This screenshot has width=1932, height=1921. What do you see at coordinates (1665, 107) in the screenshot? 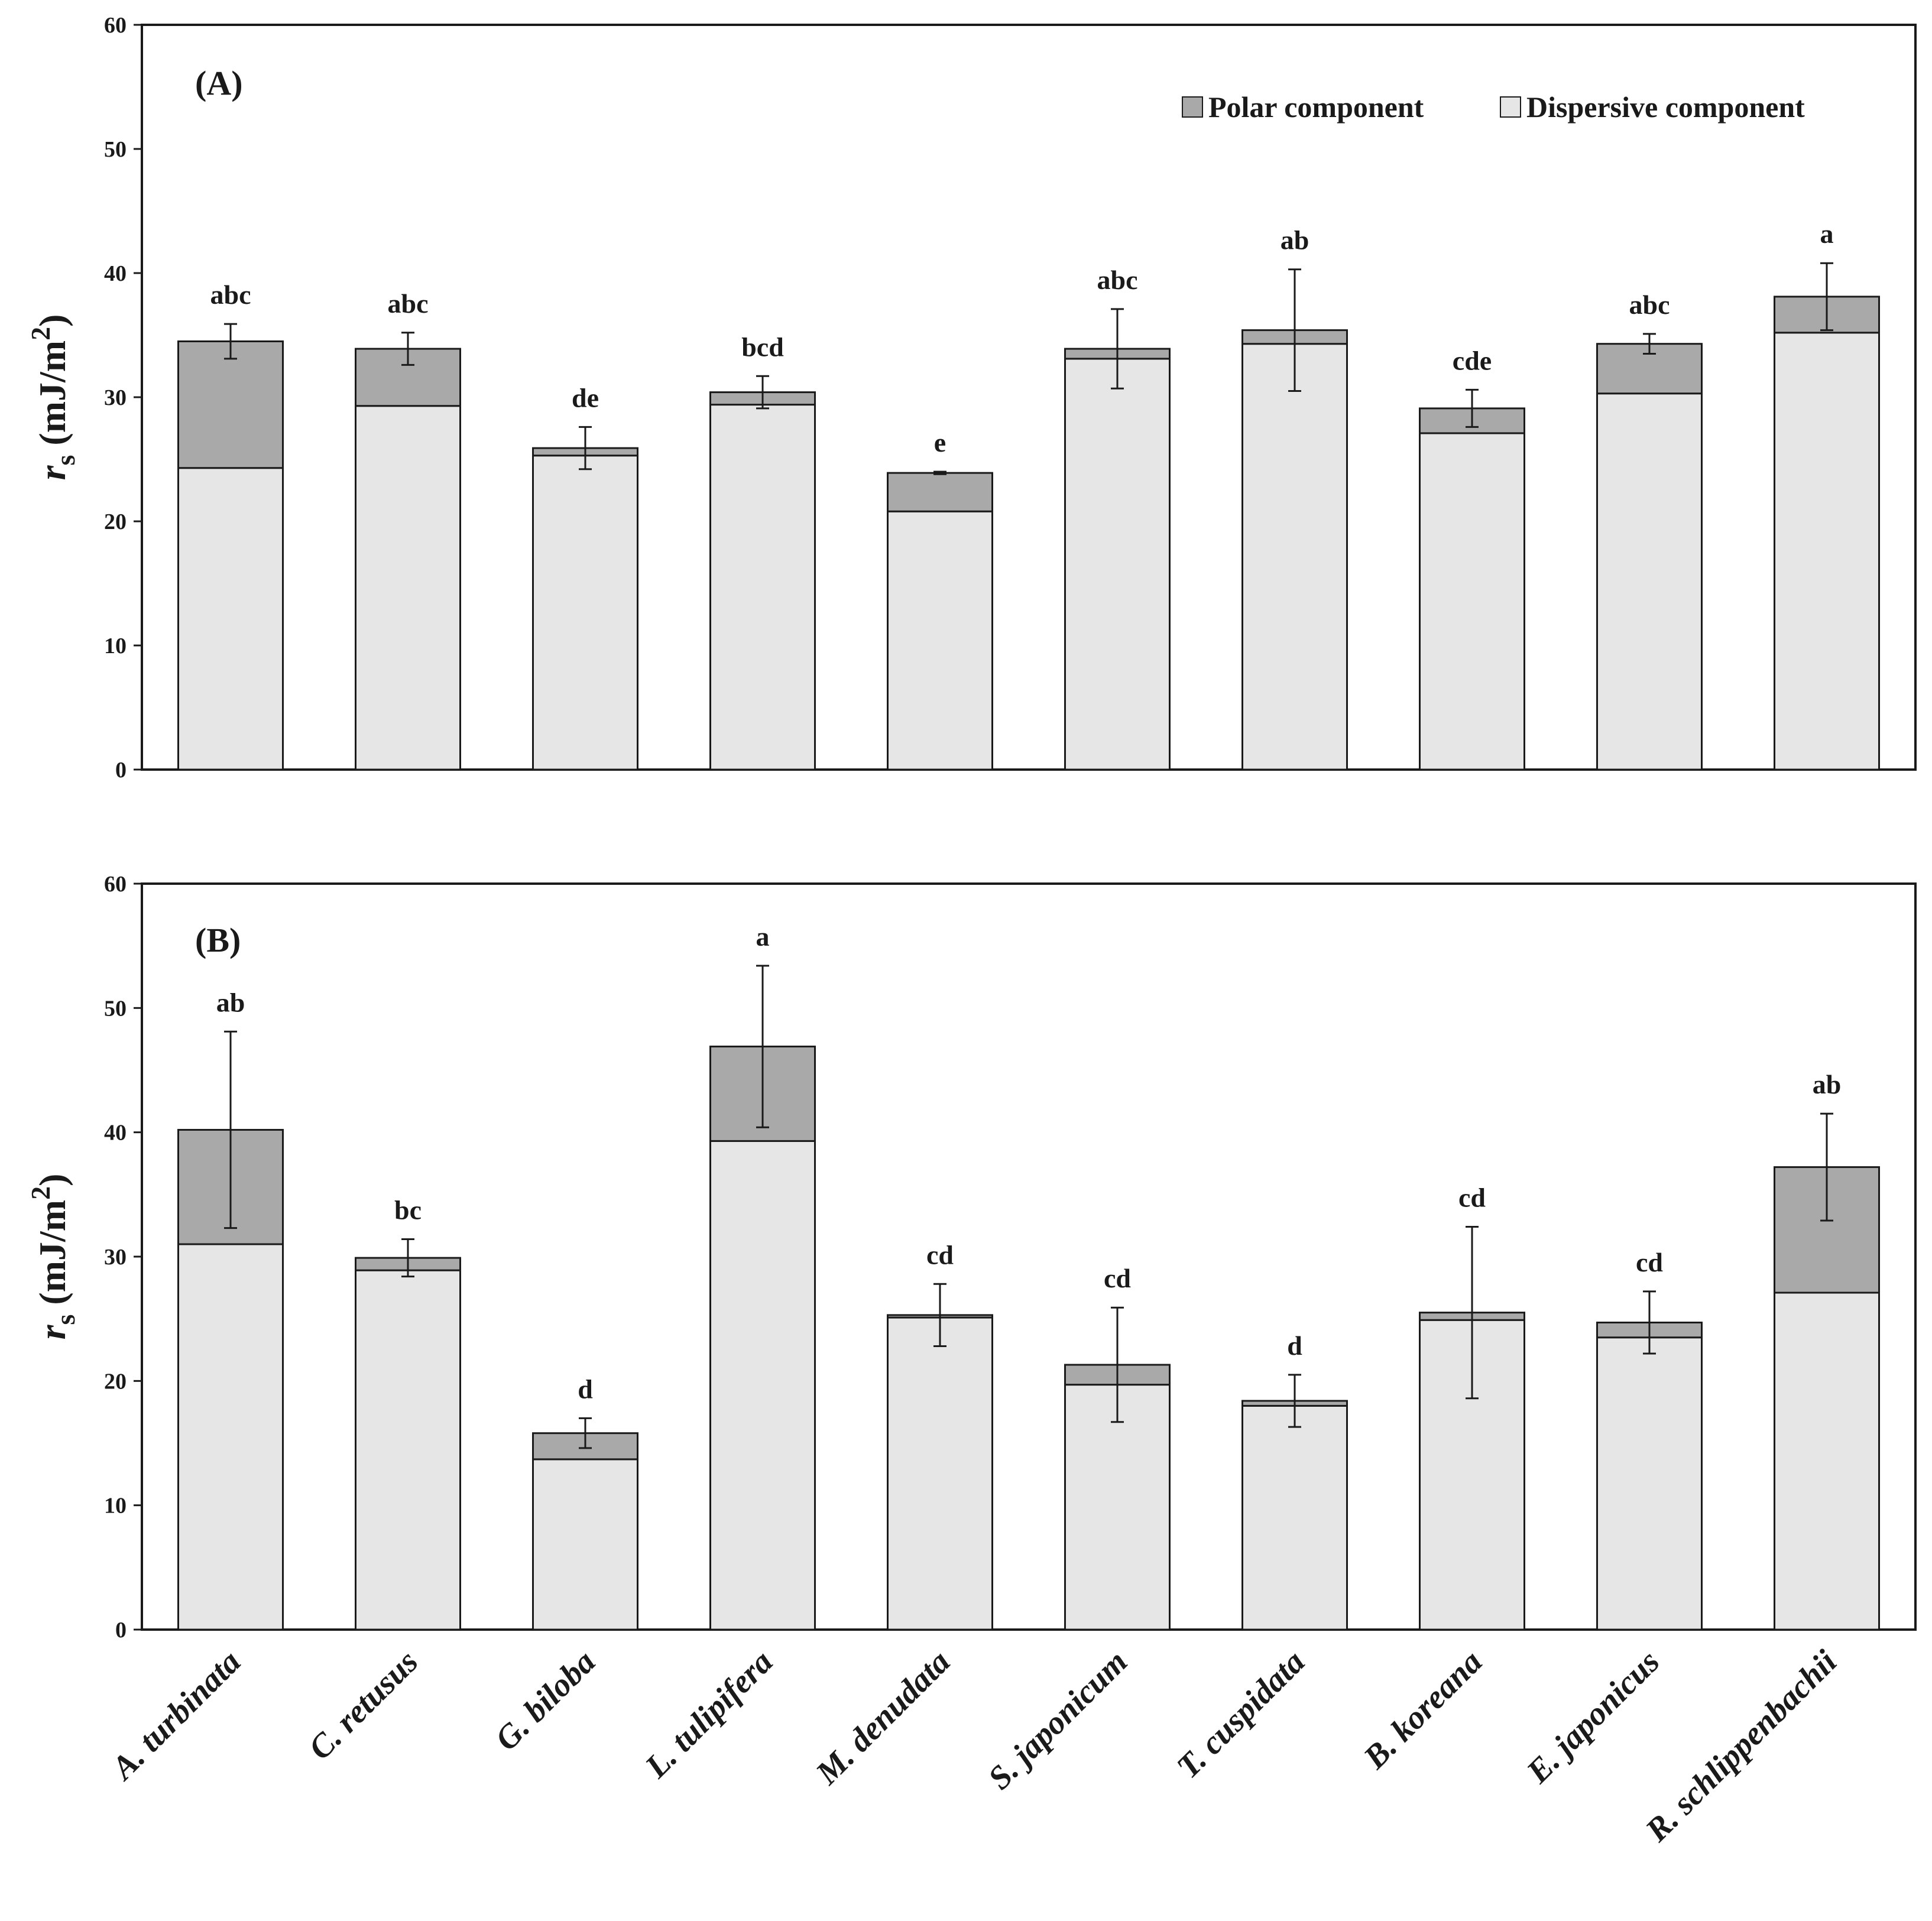
I see `legend-label-dispersive: Dispersive component` at bounding box center [1665, 107].